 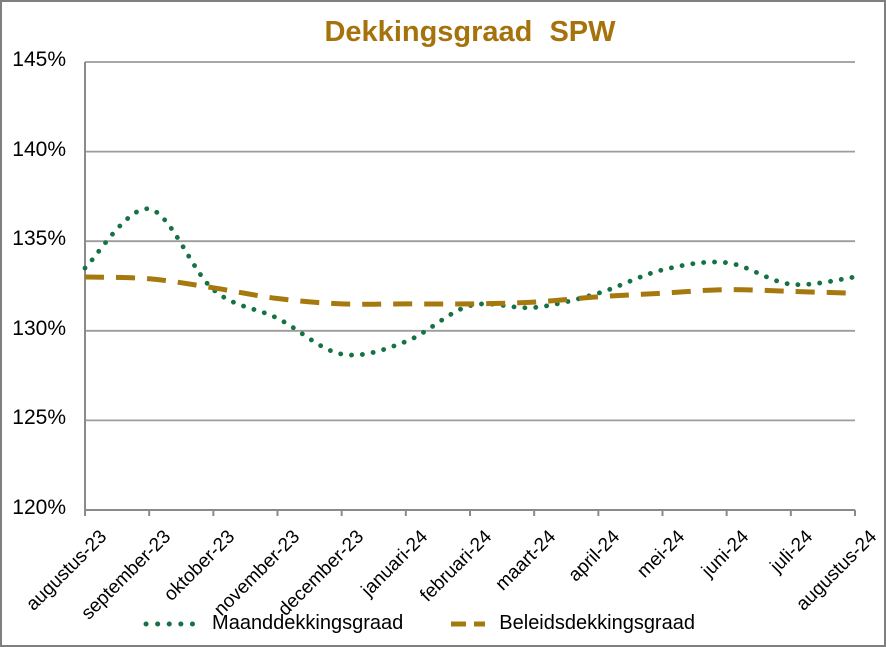 What do you see at coordinates (431, 623) in the screenshot?
I see `legend: Maanddekkingsgraad Beleidsdekkingsgraad` at bounding box center [431, 623].